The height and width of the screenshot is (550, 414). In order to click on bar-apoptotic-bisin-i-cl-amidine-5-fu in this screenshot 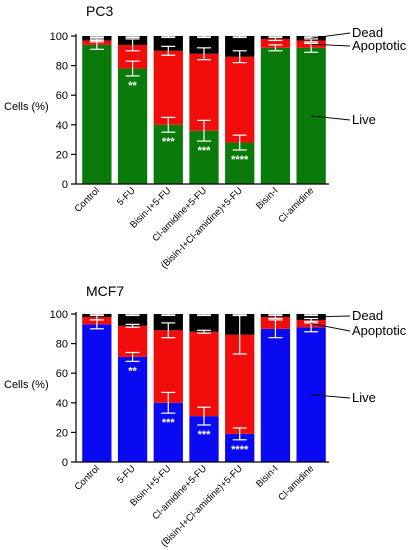, I will do `click(240, 99)`.